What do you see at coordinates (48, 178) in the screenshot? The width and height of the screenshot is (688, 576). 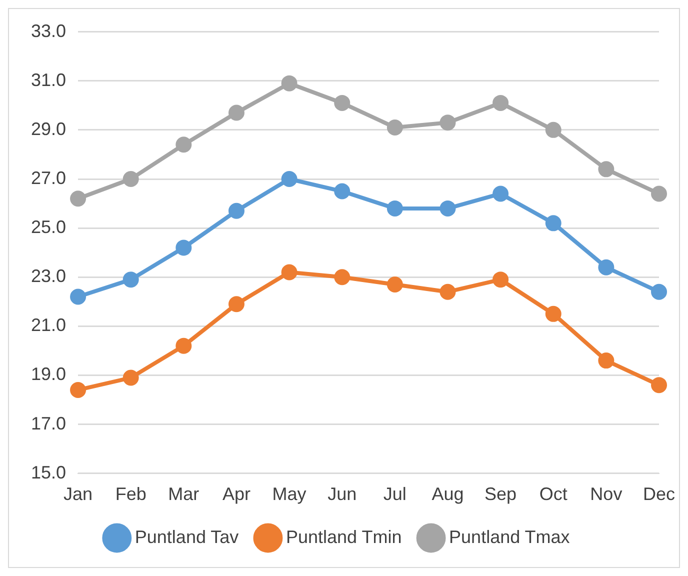 I see `y-tick-label: 27.0` at bounding box center [48, 178].